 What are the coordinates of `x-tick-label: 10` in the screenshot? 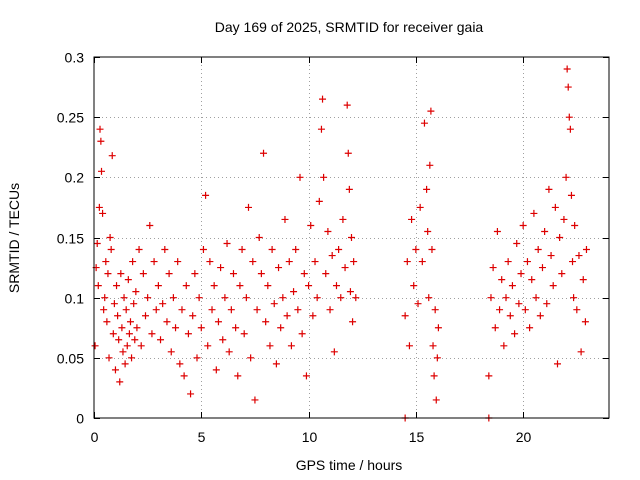 It's located at (310, 437).